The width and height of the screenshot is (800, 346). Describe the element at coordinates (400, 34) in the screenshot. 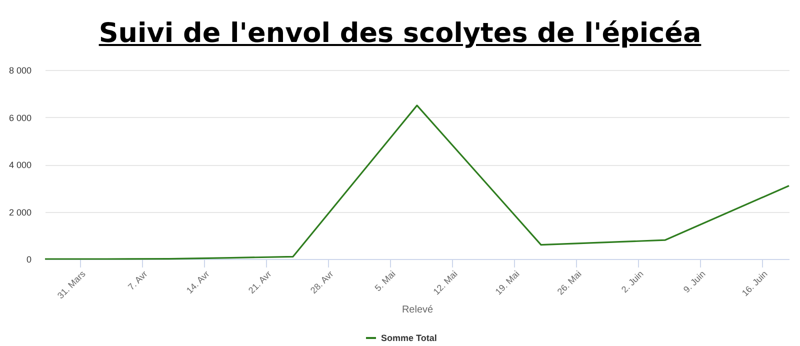

I see `chart-title: Suivi de l'envol des scolytes de l'épicéa` at that location.